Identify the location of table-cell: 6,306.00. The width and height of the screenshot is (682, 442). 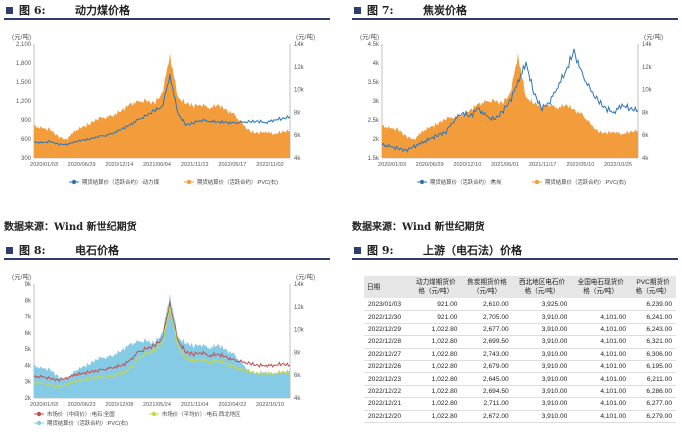
(653, 354).